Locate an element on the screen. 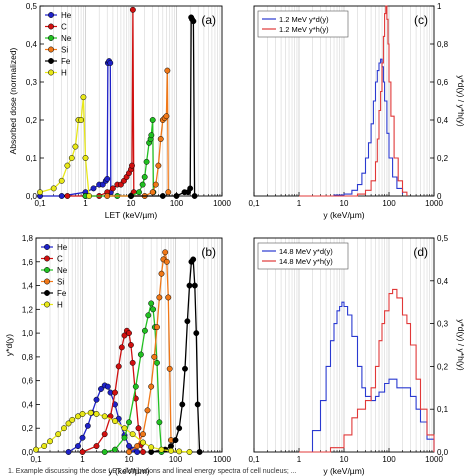  legend-label: Ne is located at coordinates (66, 38).